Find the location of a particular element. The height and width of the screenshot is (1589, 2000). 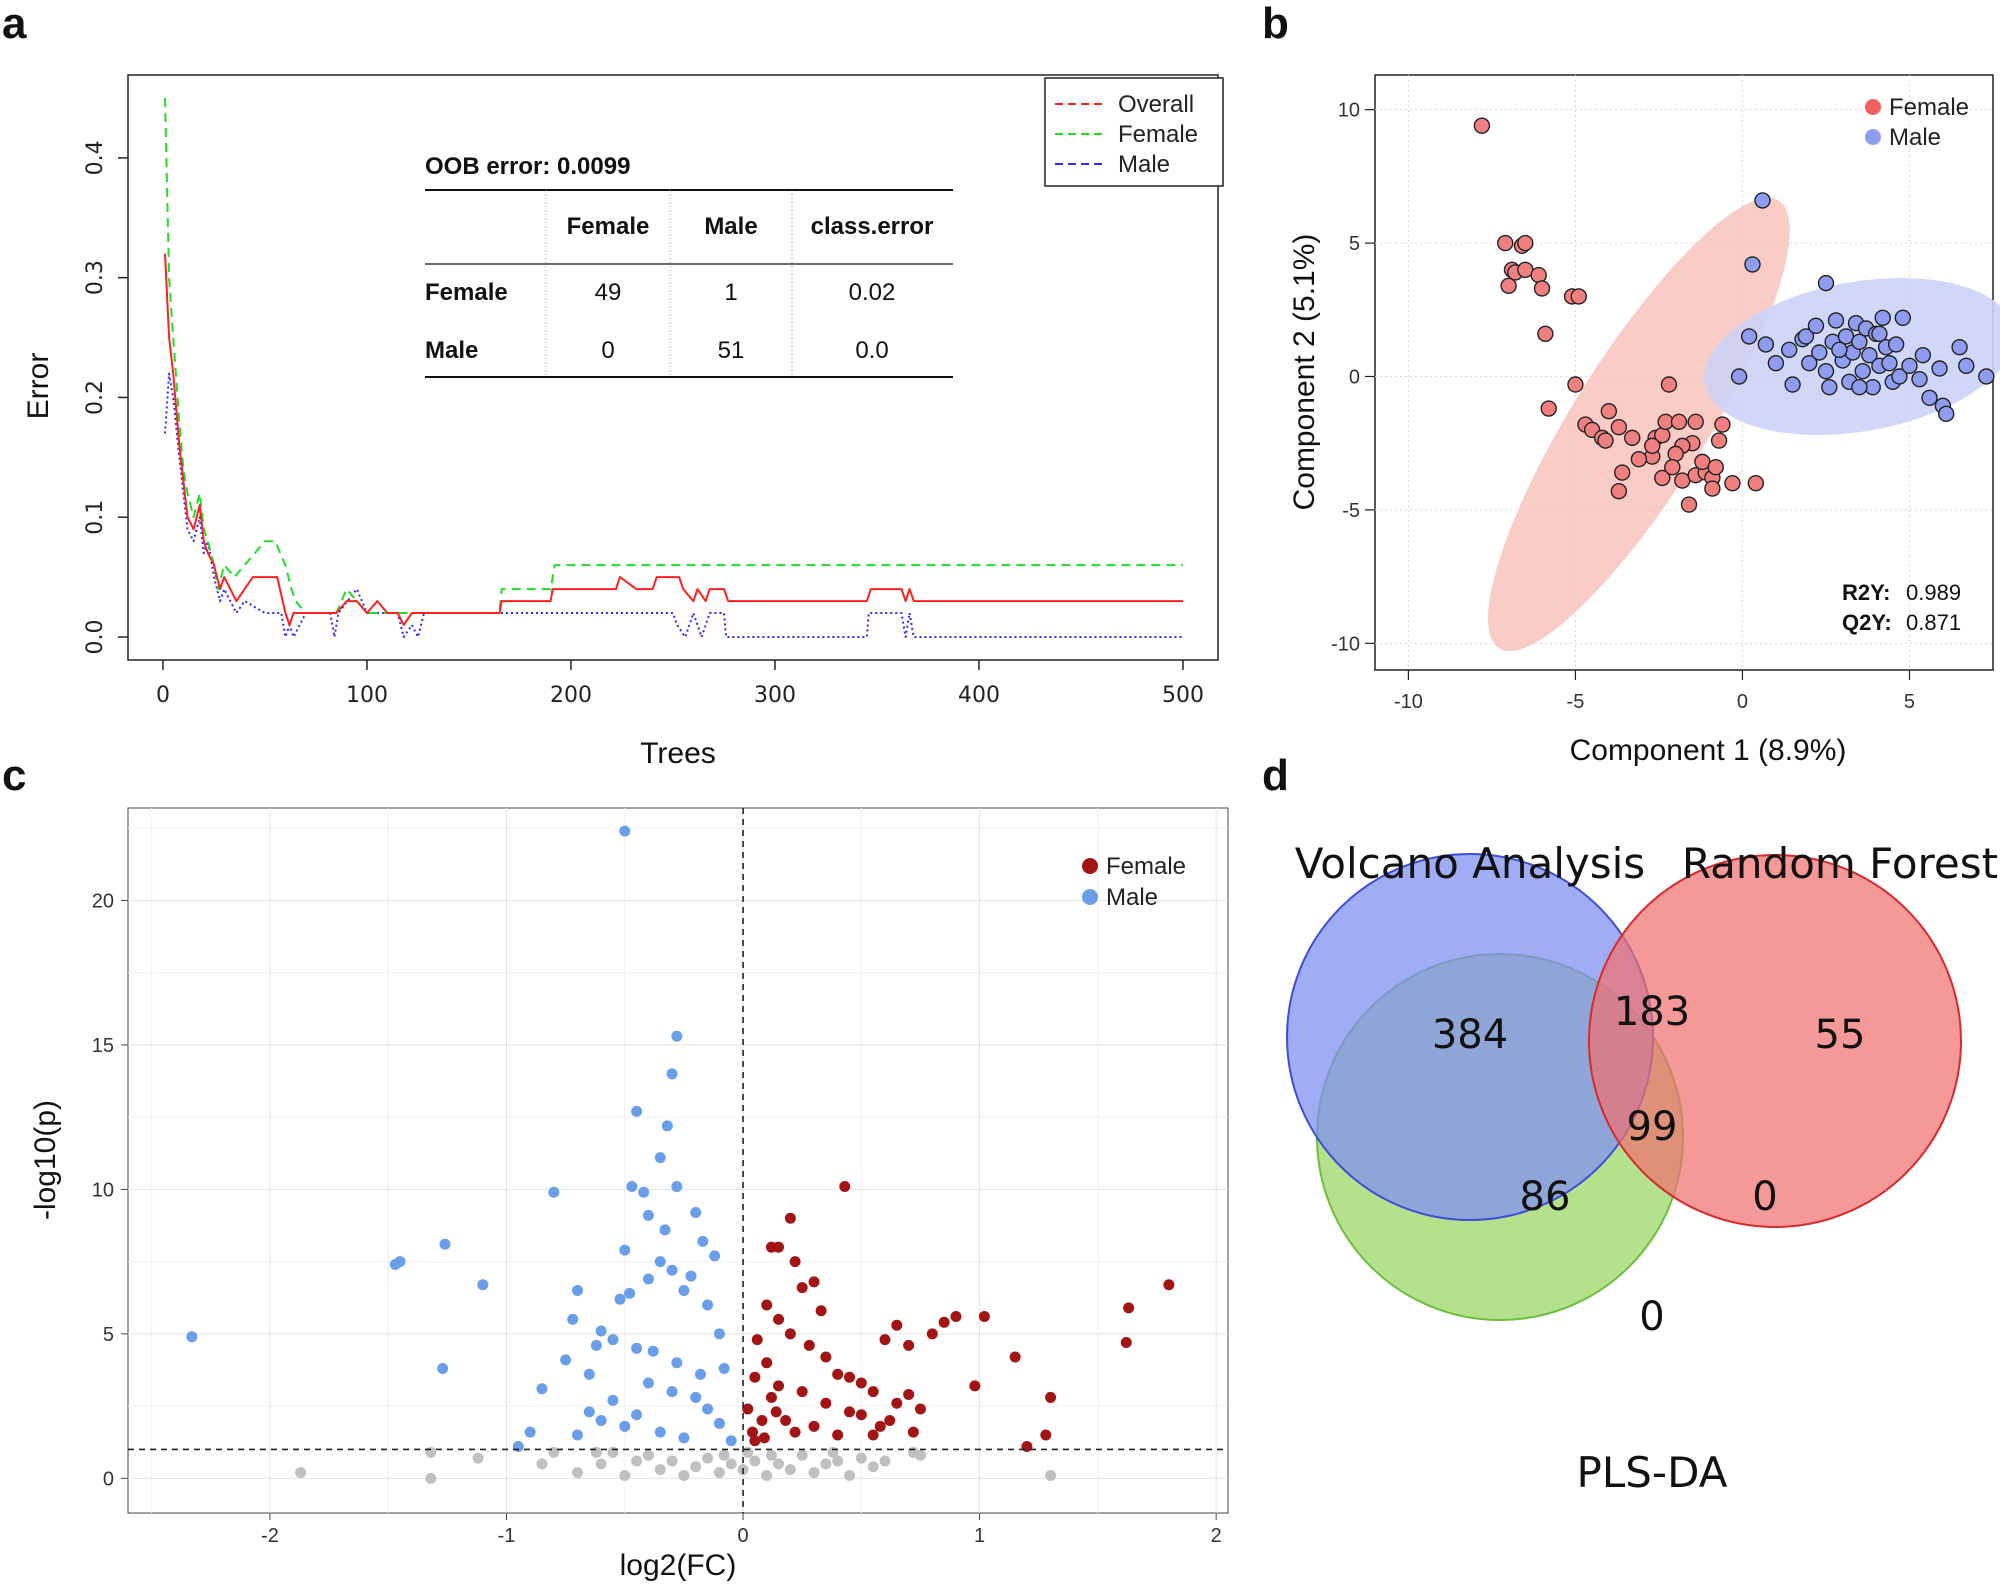

legend-b: Female Male is located at coordinates (1917, 122).